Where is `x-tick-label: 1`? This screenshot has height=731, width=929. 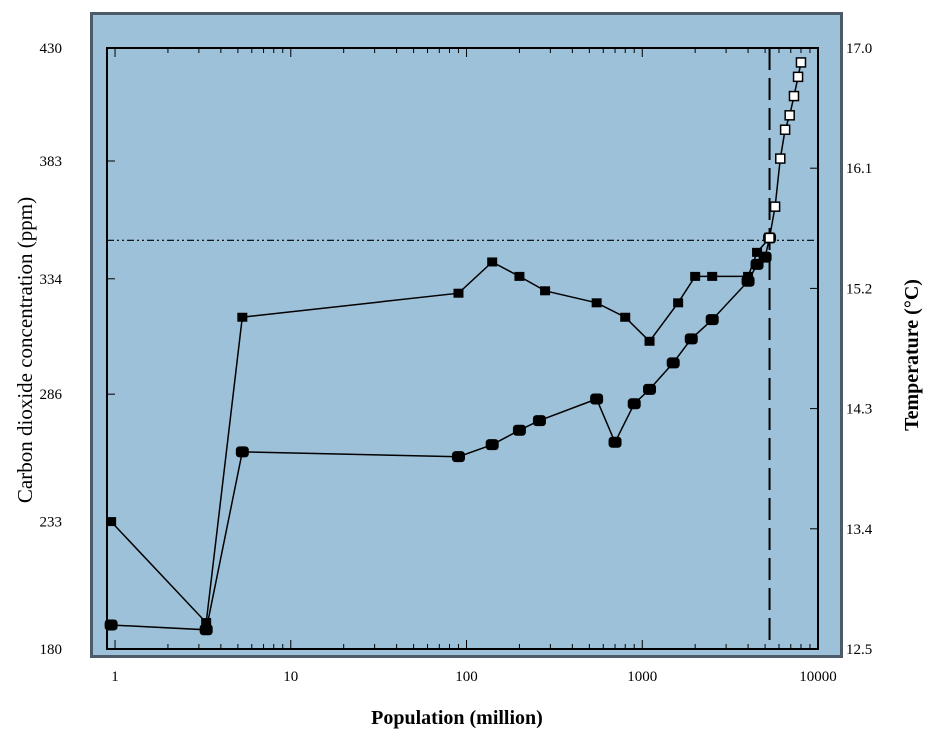 x-tick-label: 1 is located at coordinates (115, 677).